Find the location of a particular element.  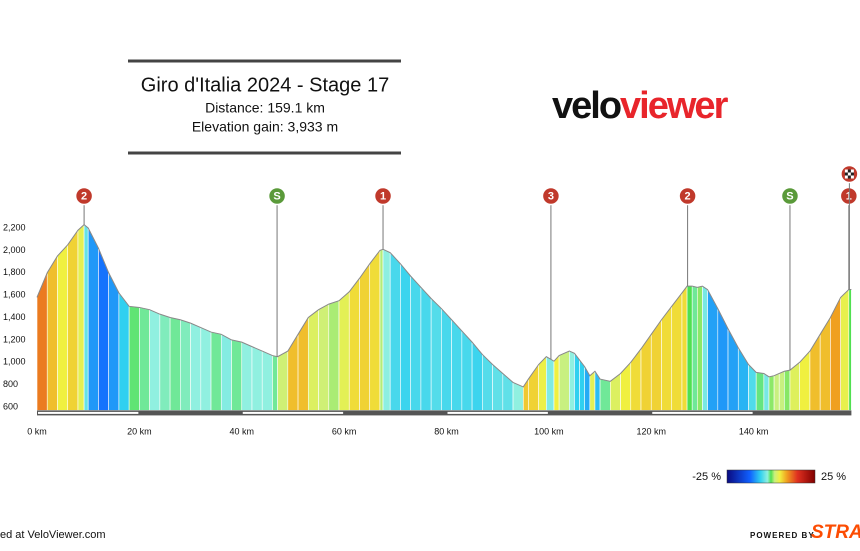

logo-viewer: viewer is located at coordinates (674, 106).